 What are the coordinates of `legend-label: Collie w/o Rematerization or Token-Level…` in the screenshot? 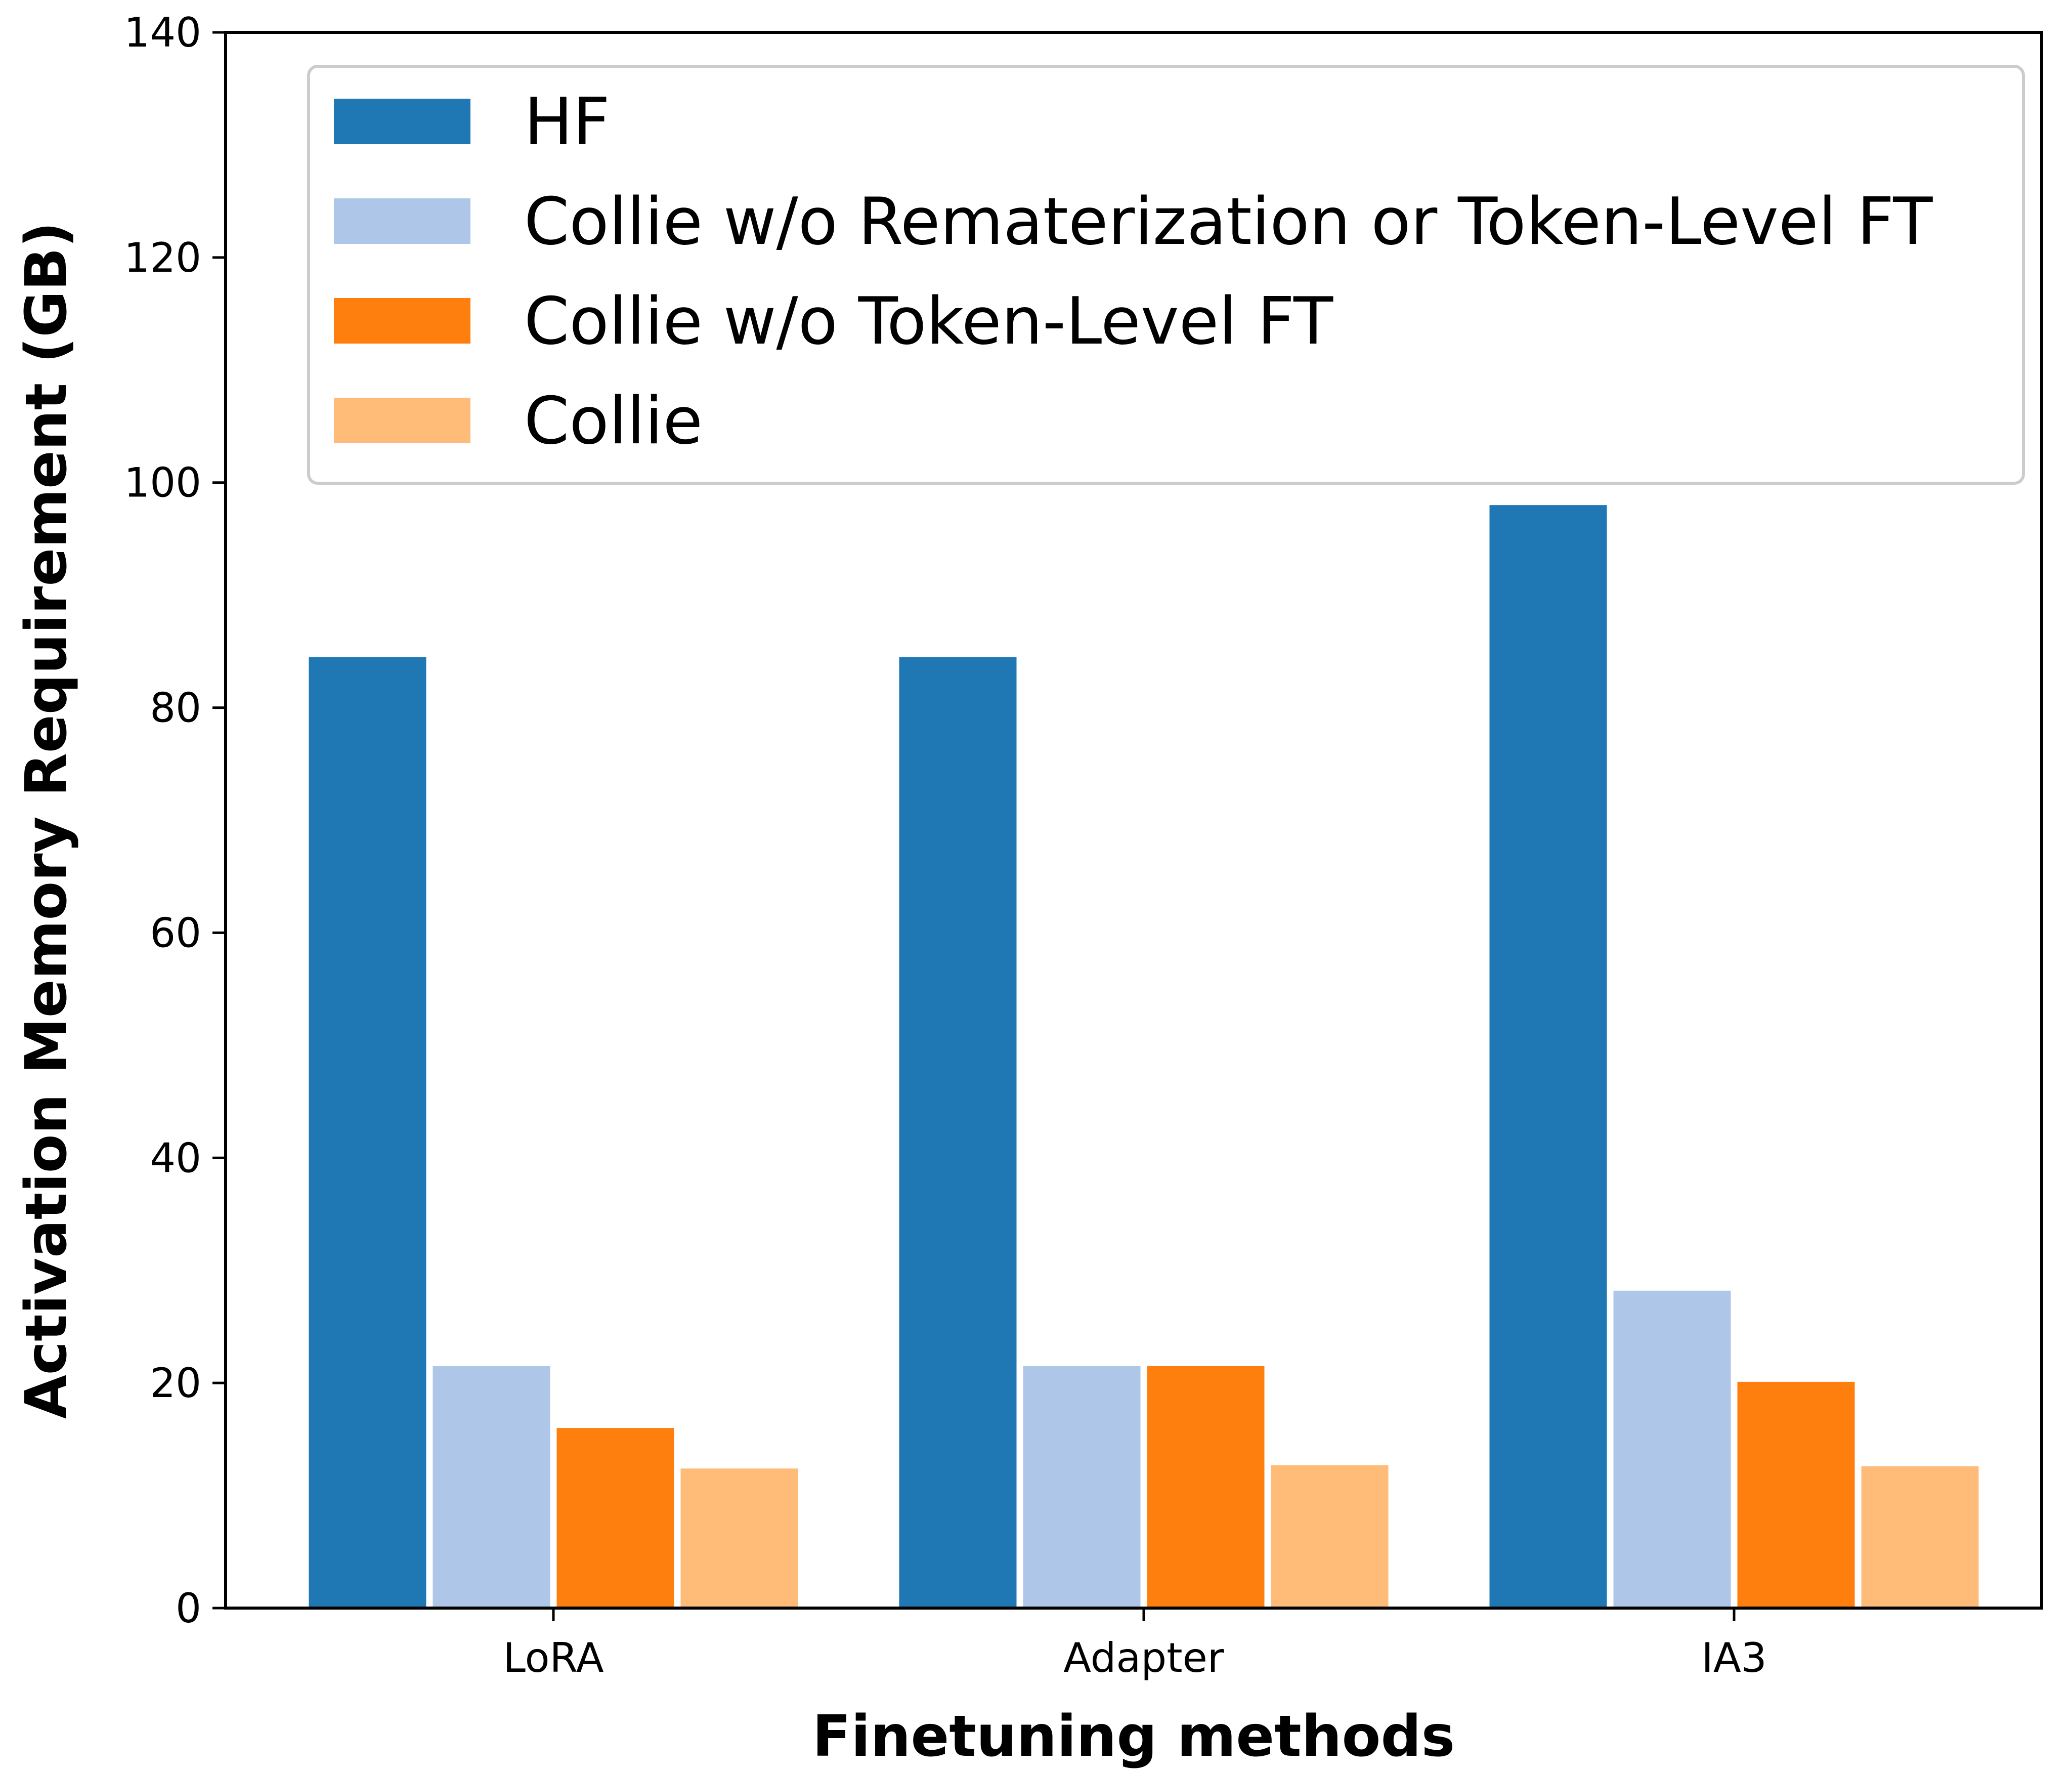 It's located at (1228, 222).